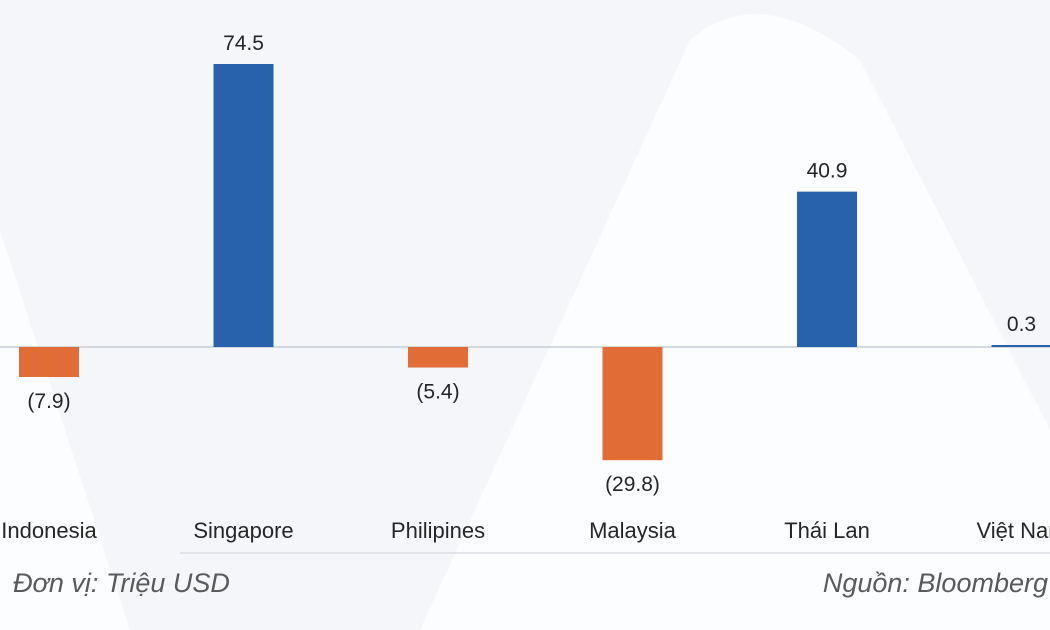  Describe the element at coordinates (632, 484) in the screenshot. I see `data-label-3: (29.8)` at that location.